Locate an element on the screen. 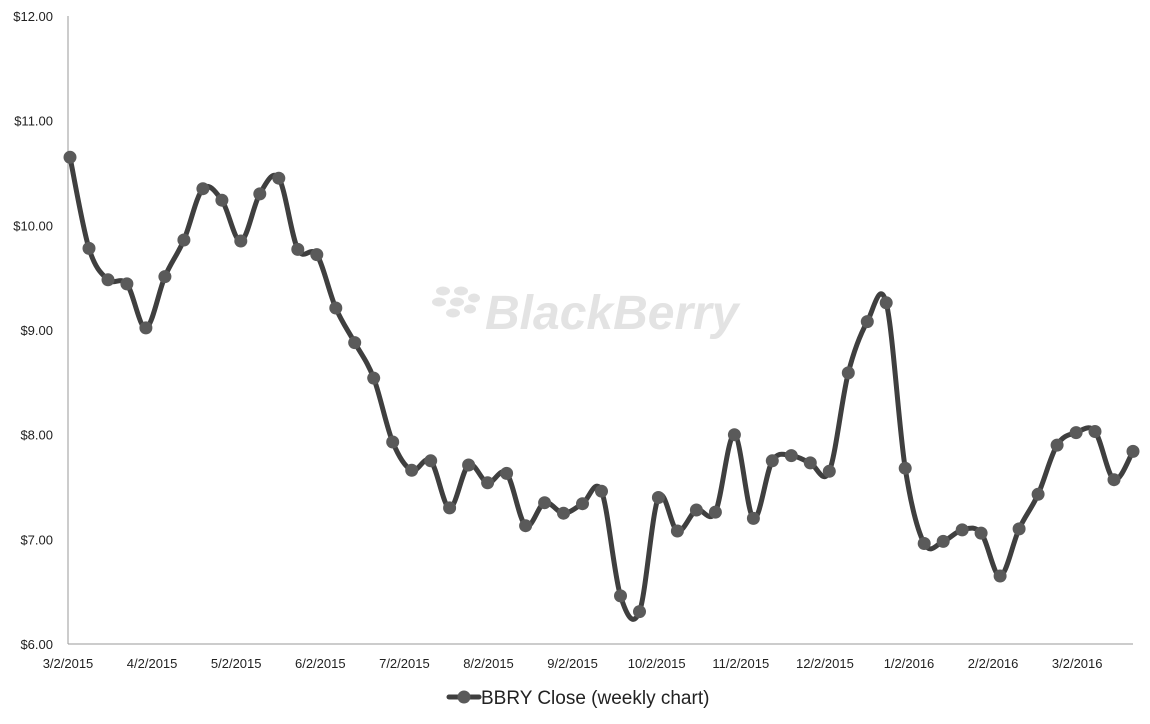 This screenshot has width=1150, height=724. y-axis-tick-labels: $6.00 $7.00 $8.00 $9.00 $10.00 $11.00 $12.00 is located at coordinates (33, 330).